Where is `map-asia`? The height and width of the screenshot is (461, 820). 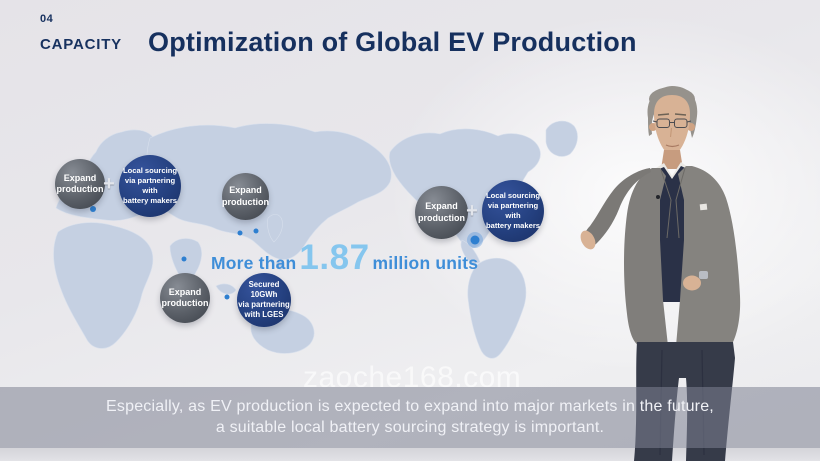 map-asia is located at coordinates (269, 191).